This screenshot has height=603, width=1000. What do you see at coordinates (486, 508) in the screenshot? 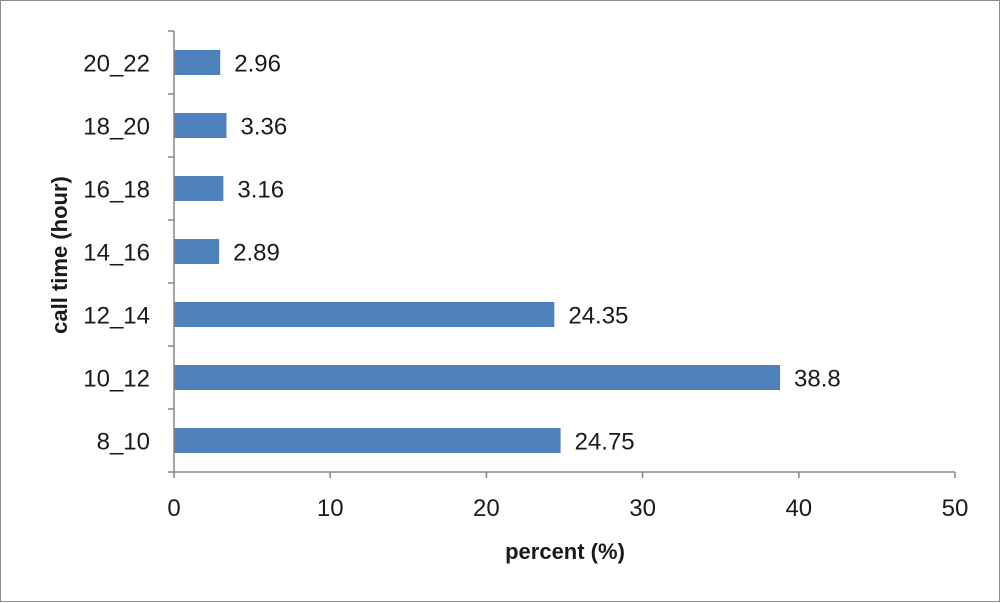
I see `x-tick-label-20: 20` at bounding box center [486, 508].